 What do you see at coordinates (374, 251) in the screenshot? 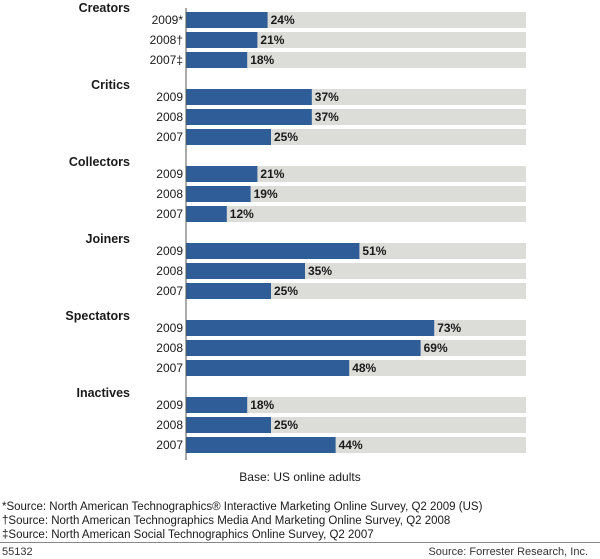
I see `value-label-joiners-2009: 51%` at bounding box center [374, 251].